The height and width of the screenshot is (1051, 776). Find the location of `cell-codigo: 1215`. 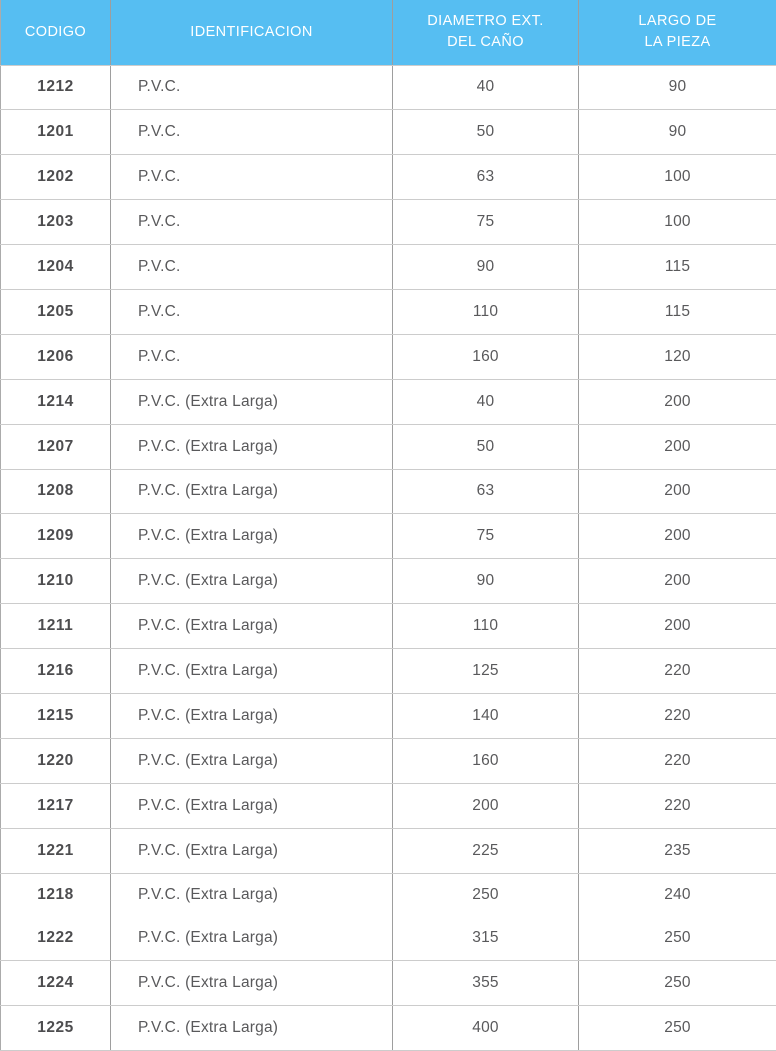

cell-codigo: 1215 is located at coordinates (55, 716).